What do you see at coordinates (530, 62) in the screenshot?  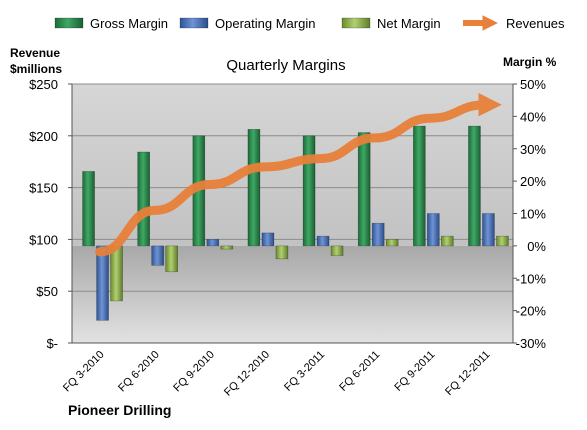 I see `right-axis-title: Margin %` at bounding box center [530, 62].